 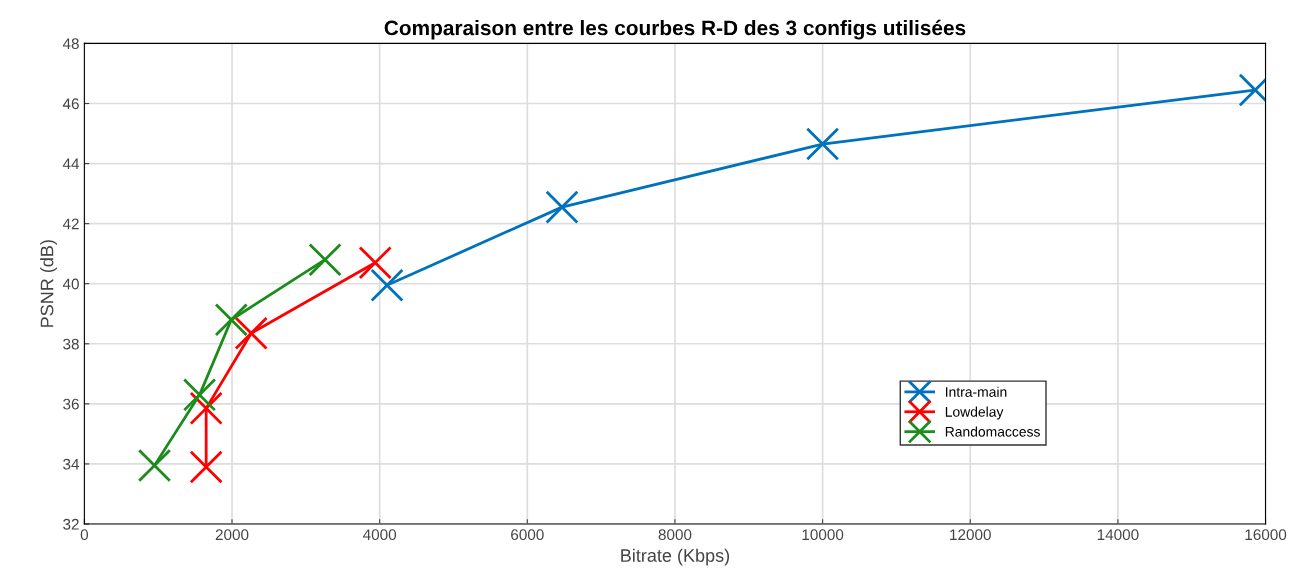 I want to click on x-tick-label: 10000, so click(x=823, y=535).